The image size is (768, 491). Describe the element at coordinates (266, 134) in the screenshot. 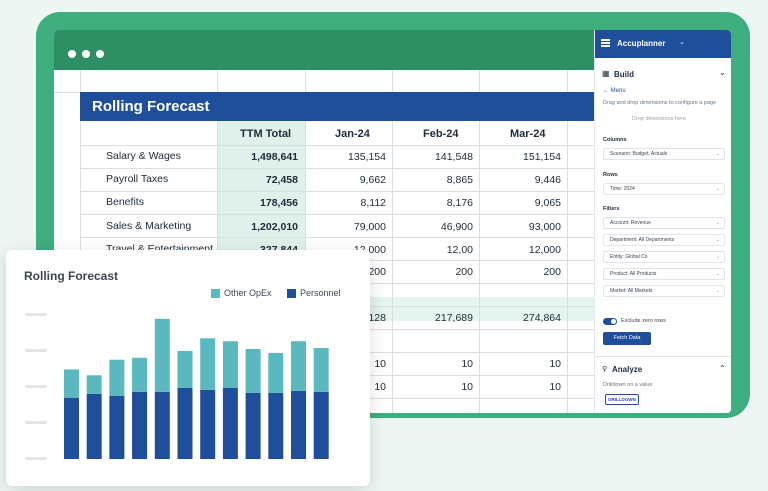

I see `col-header-ttm: TTM Total` at that location.